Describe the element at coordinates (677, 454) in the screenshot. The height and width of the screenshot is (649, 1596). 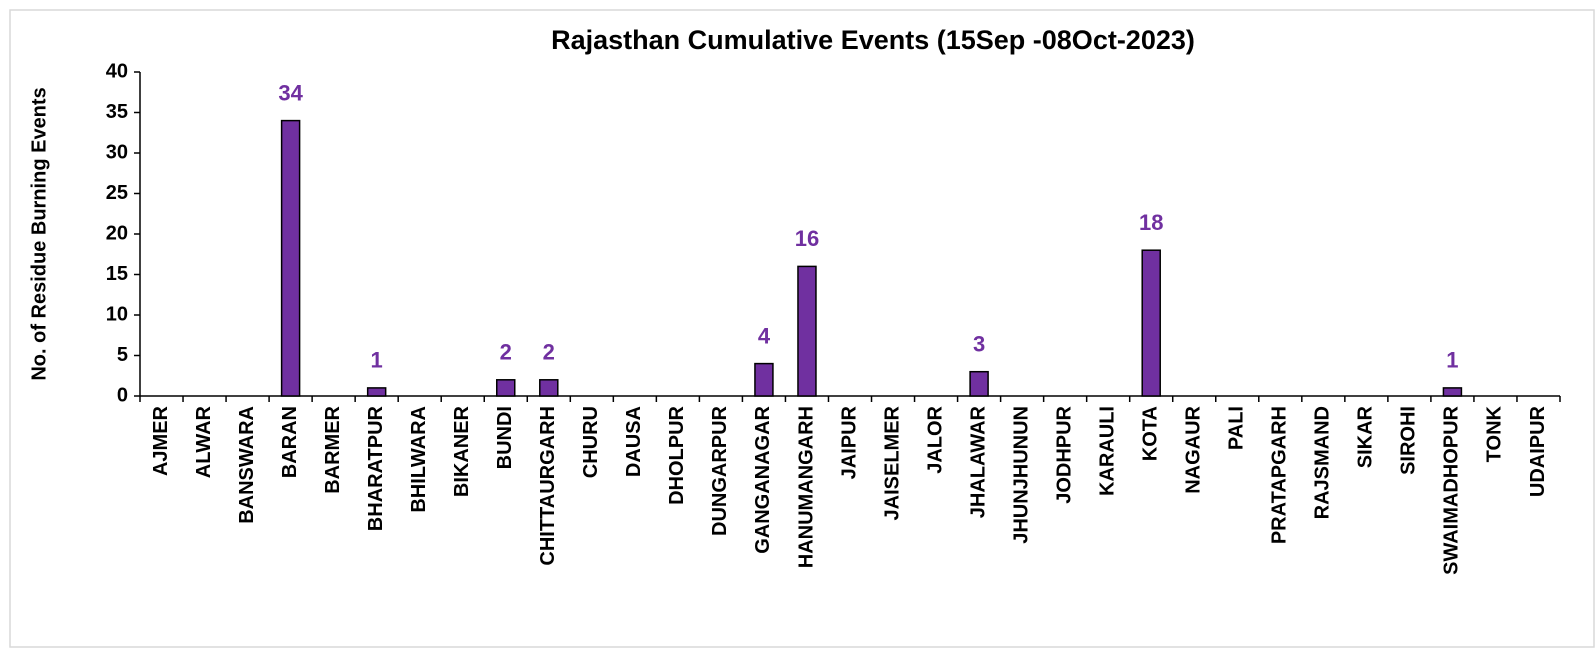
I see `x-tick-label: DHOLPUR` at that location.